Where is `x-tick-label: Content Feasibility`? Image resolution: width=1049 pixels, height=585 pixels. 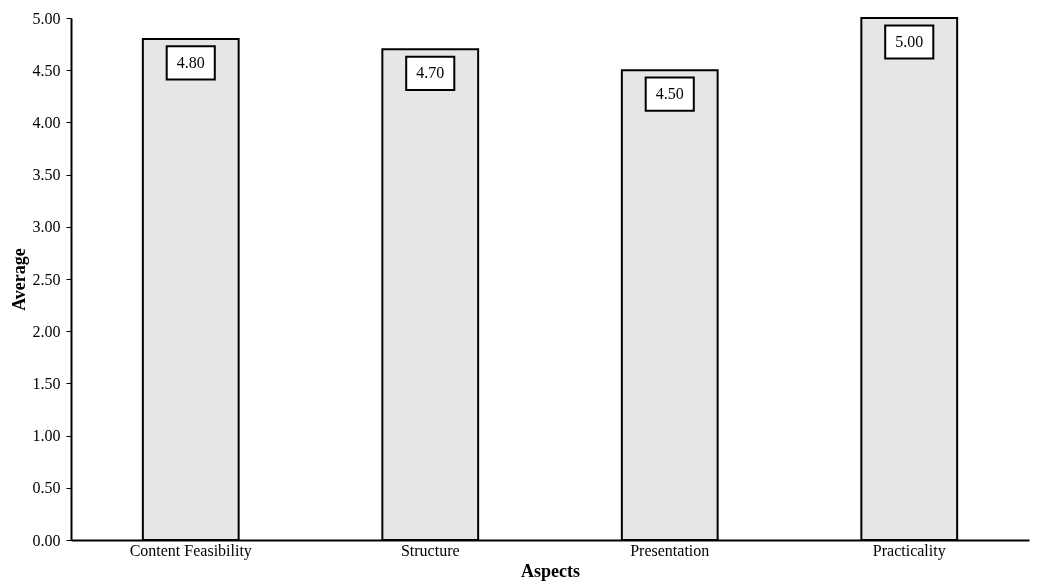 x-tick-label: Content Feasibility is located at coordinates (190, 550).